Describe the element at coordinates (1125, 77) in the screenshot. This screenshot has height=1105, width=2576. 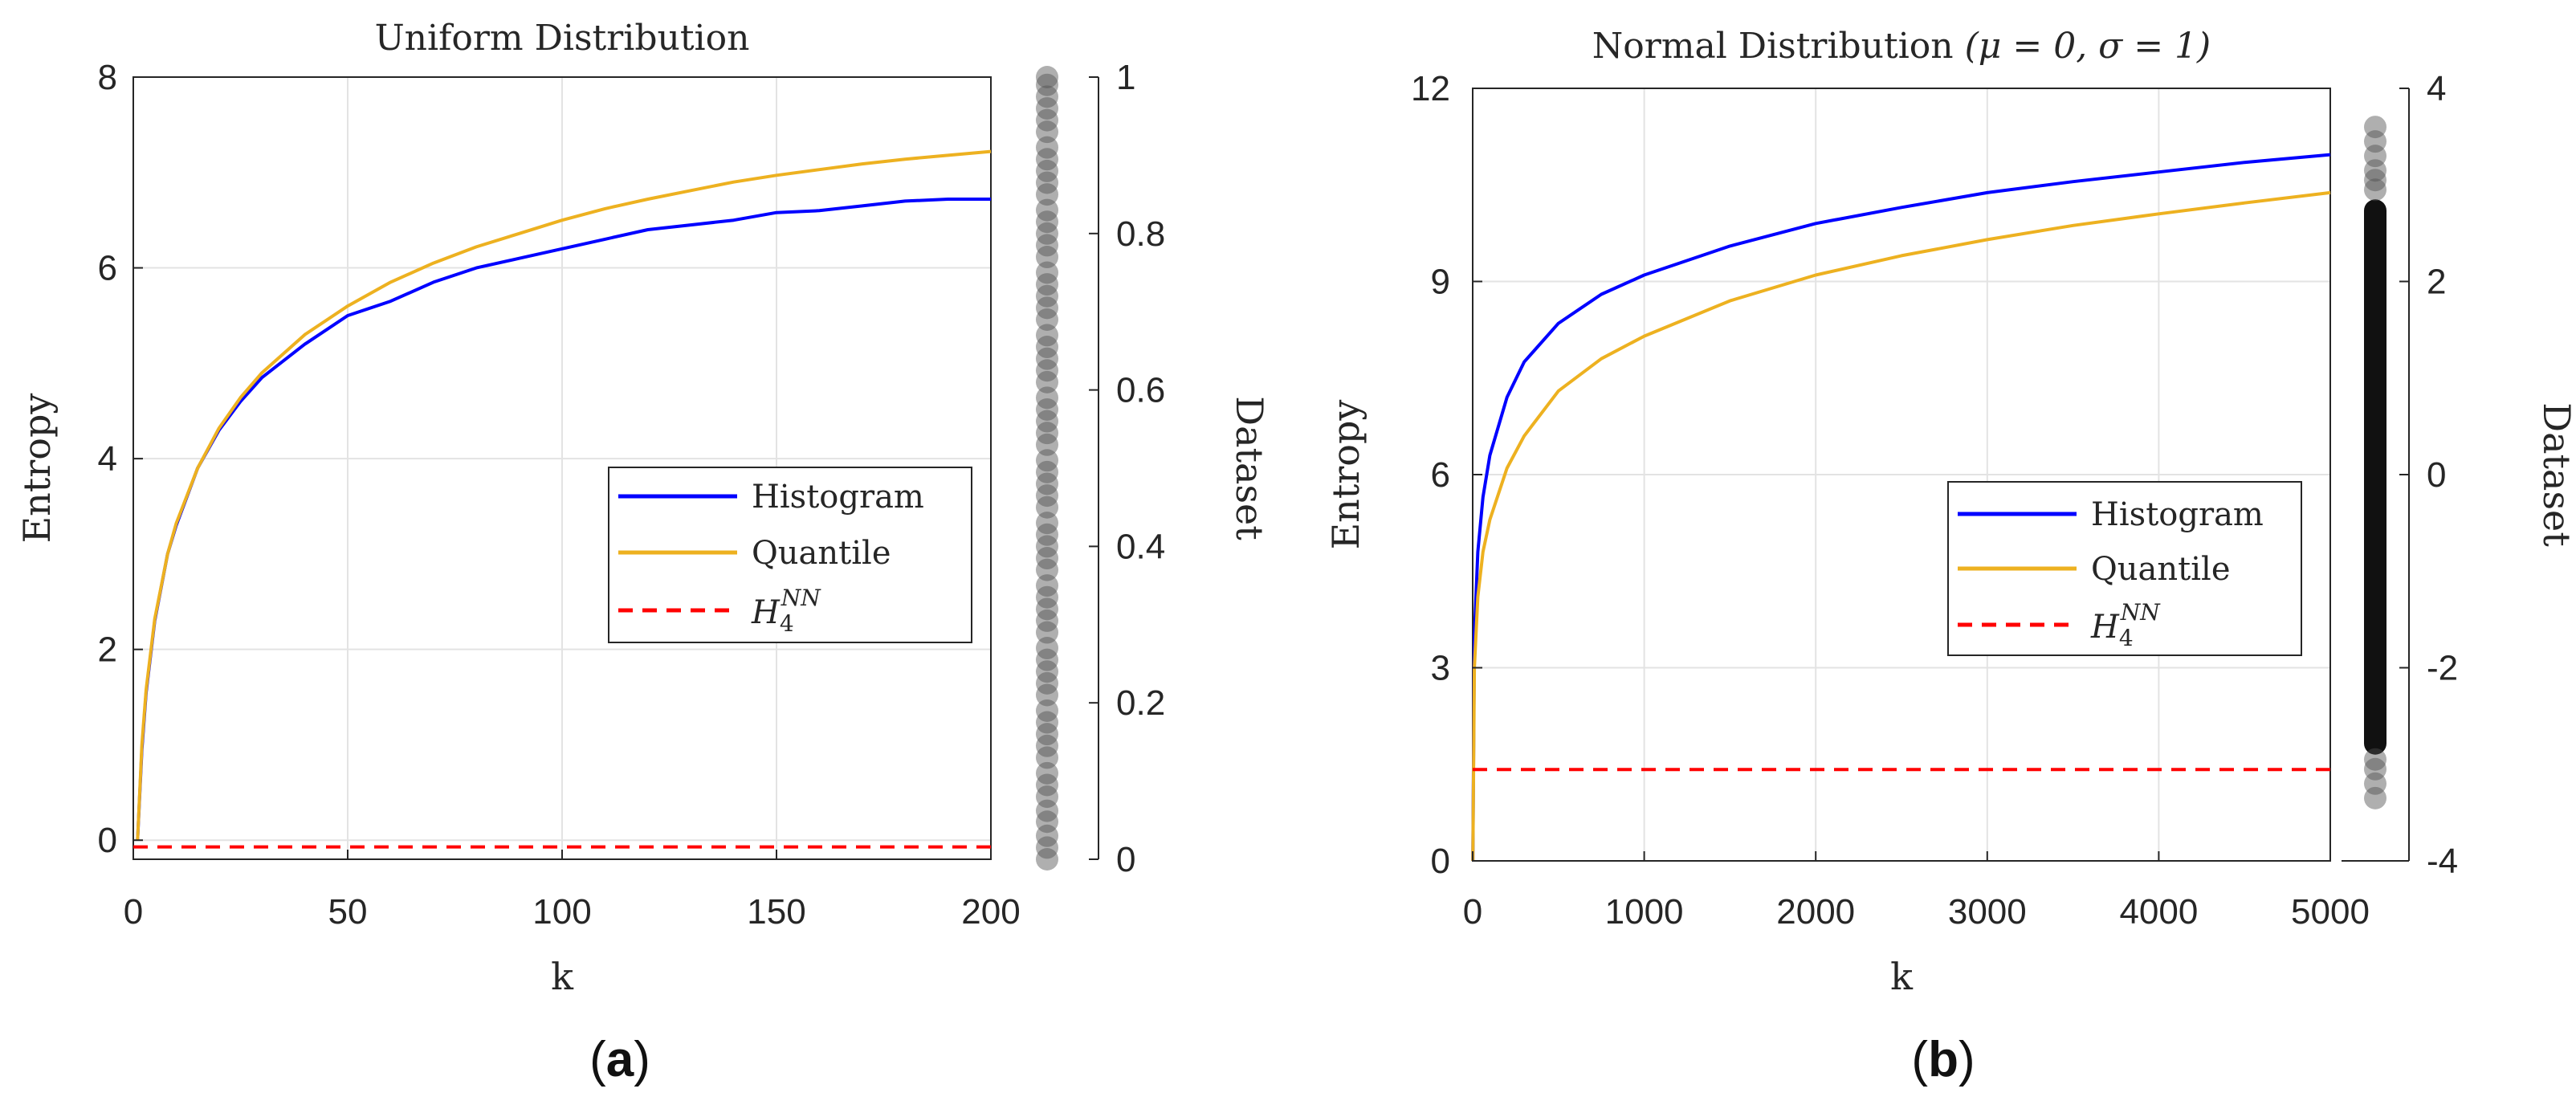
I see `dataset-tick-label: 1` at that location.